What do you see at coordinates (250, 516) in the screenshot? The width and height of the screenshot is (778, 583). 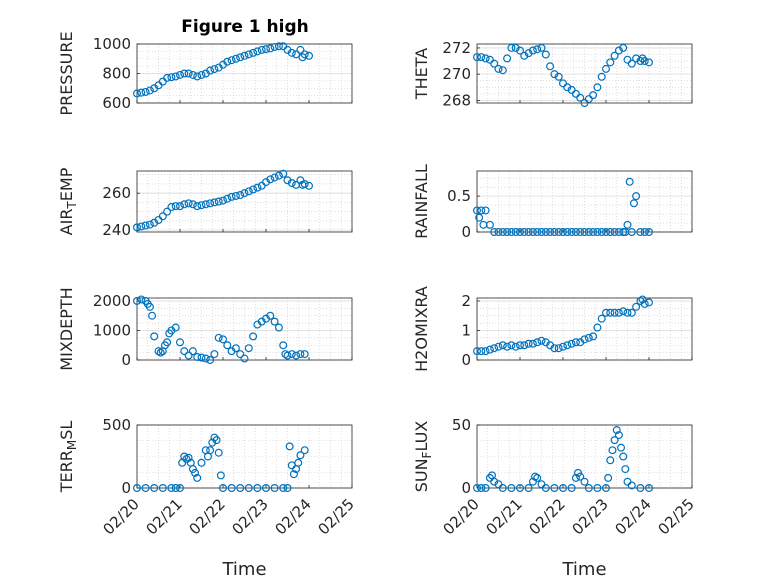 I see `x-tick-label: 02/23` at bounding box center [250, 516].